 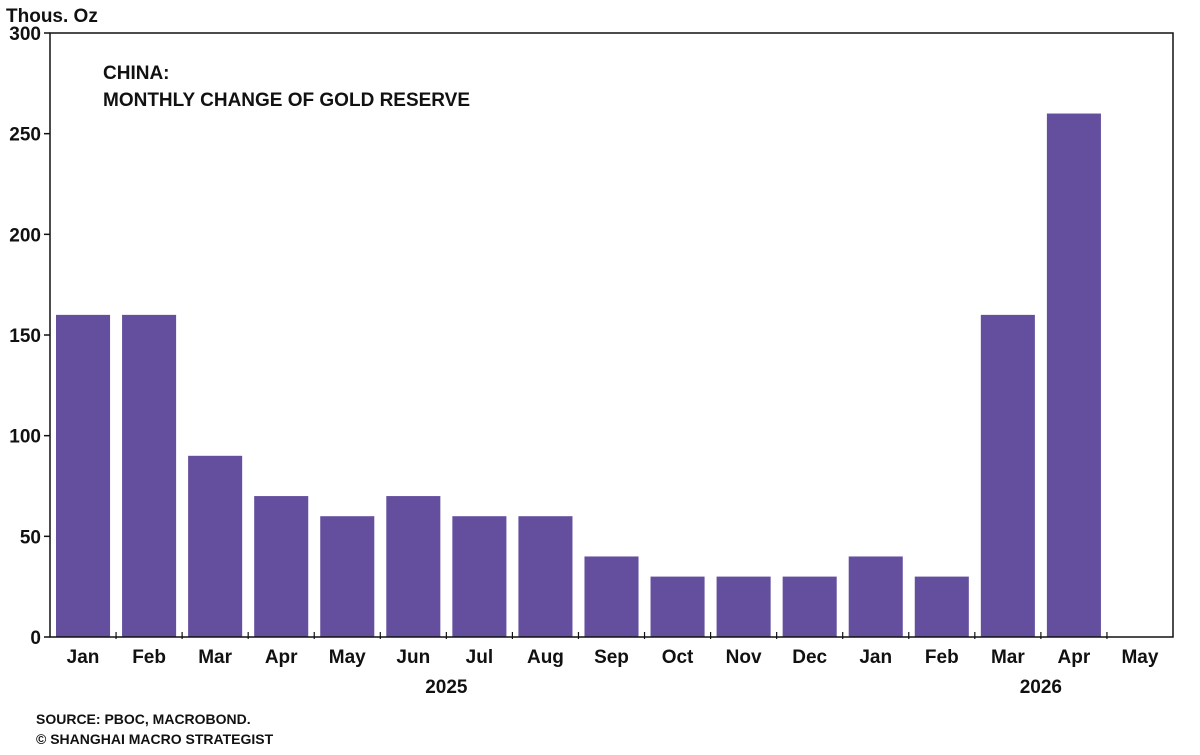 What do you see at coordinates (1074, 657) in the screenshot?
I see `x-tick-label-apr-15: Apr` at bounding box center [1074, 657].